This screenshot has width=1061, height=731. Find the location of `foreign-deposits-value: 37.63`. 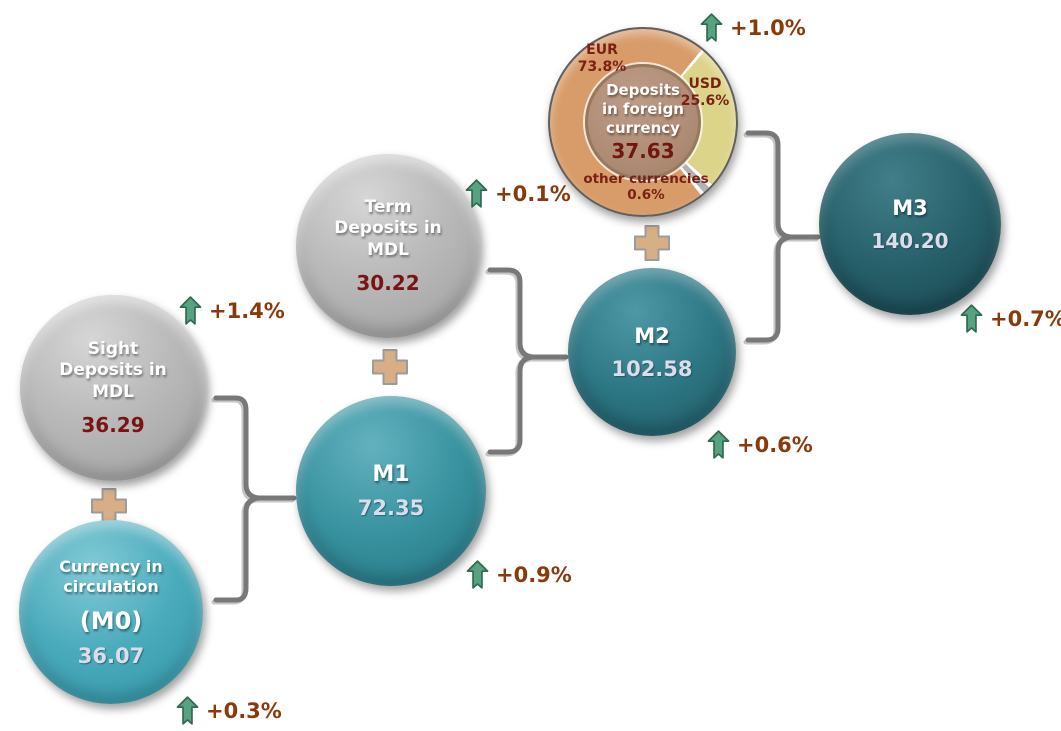

foreign-deposits-value: 37.63 is located at coordinates (643, 150).